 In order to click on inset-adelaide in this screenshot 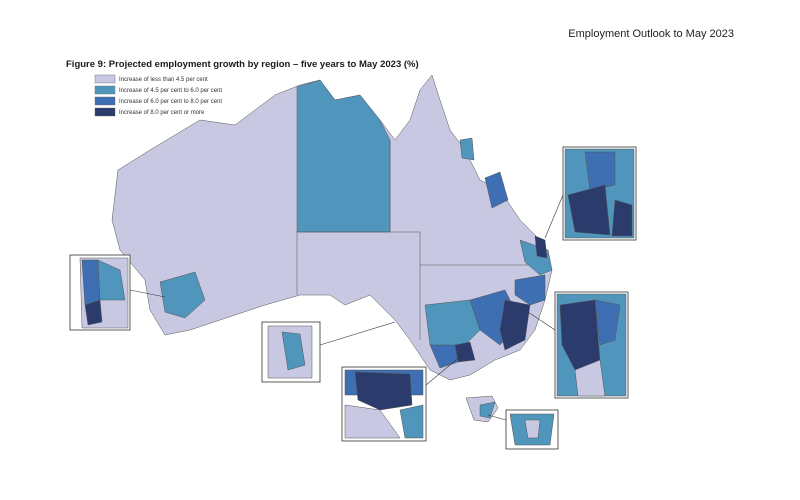, I will do `click(328, 352)`.